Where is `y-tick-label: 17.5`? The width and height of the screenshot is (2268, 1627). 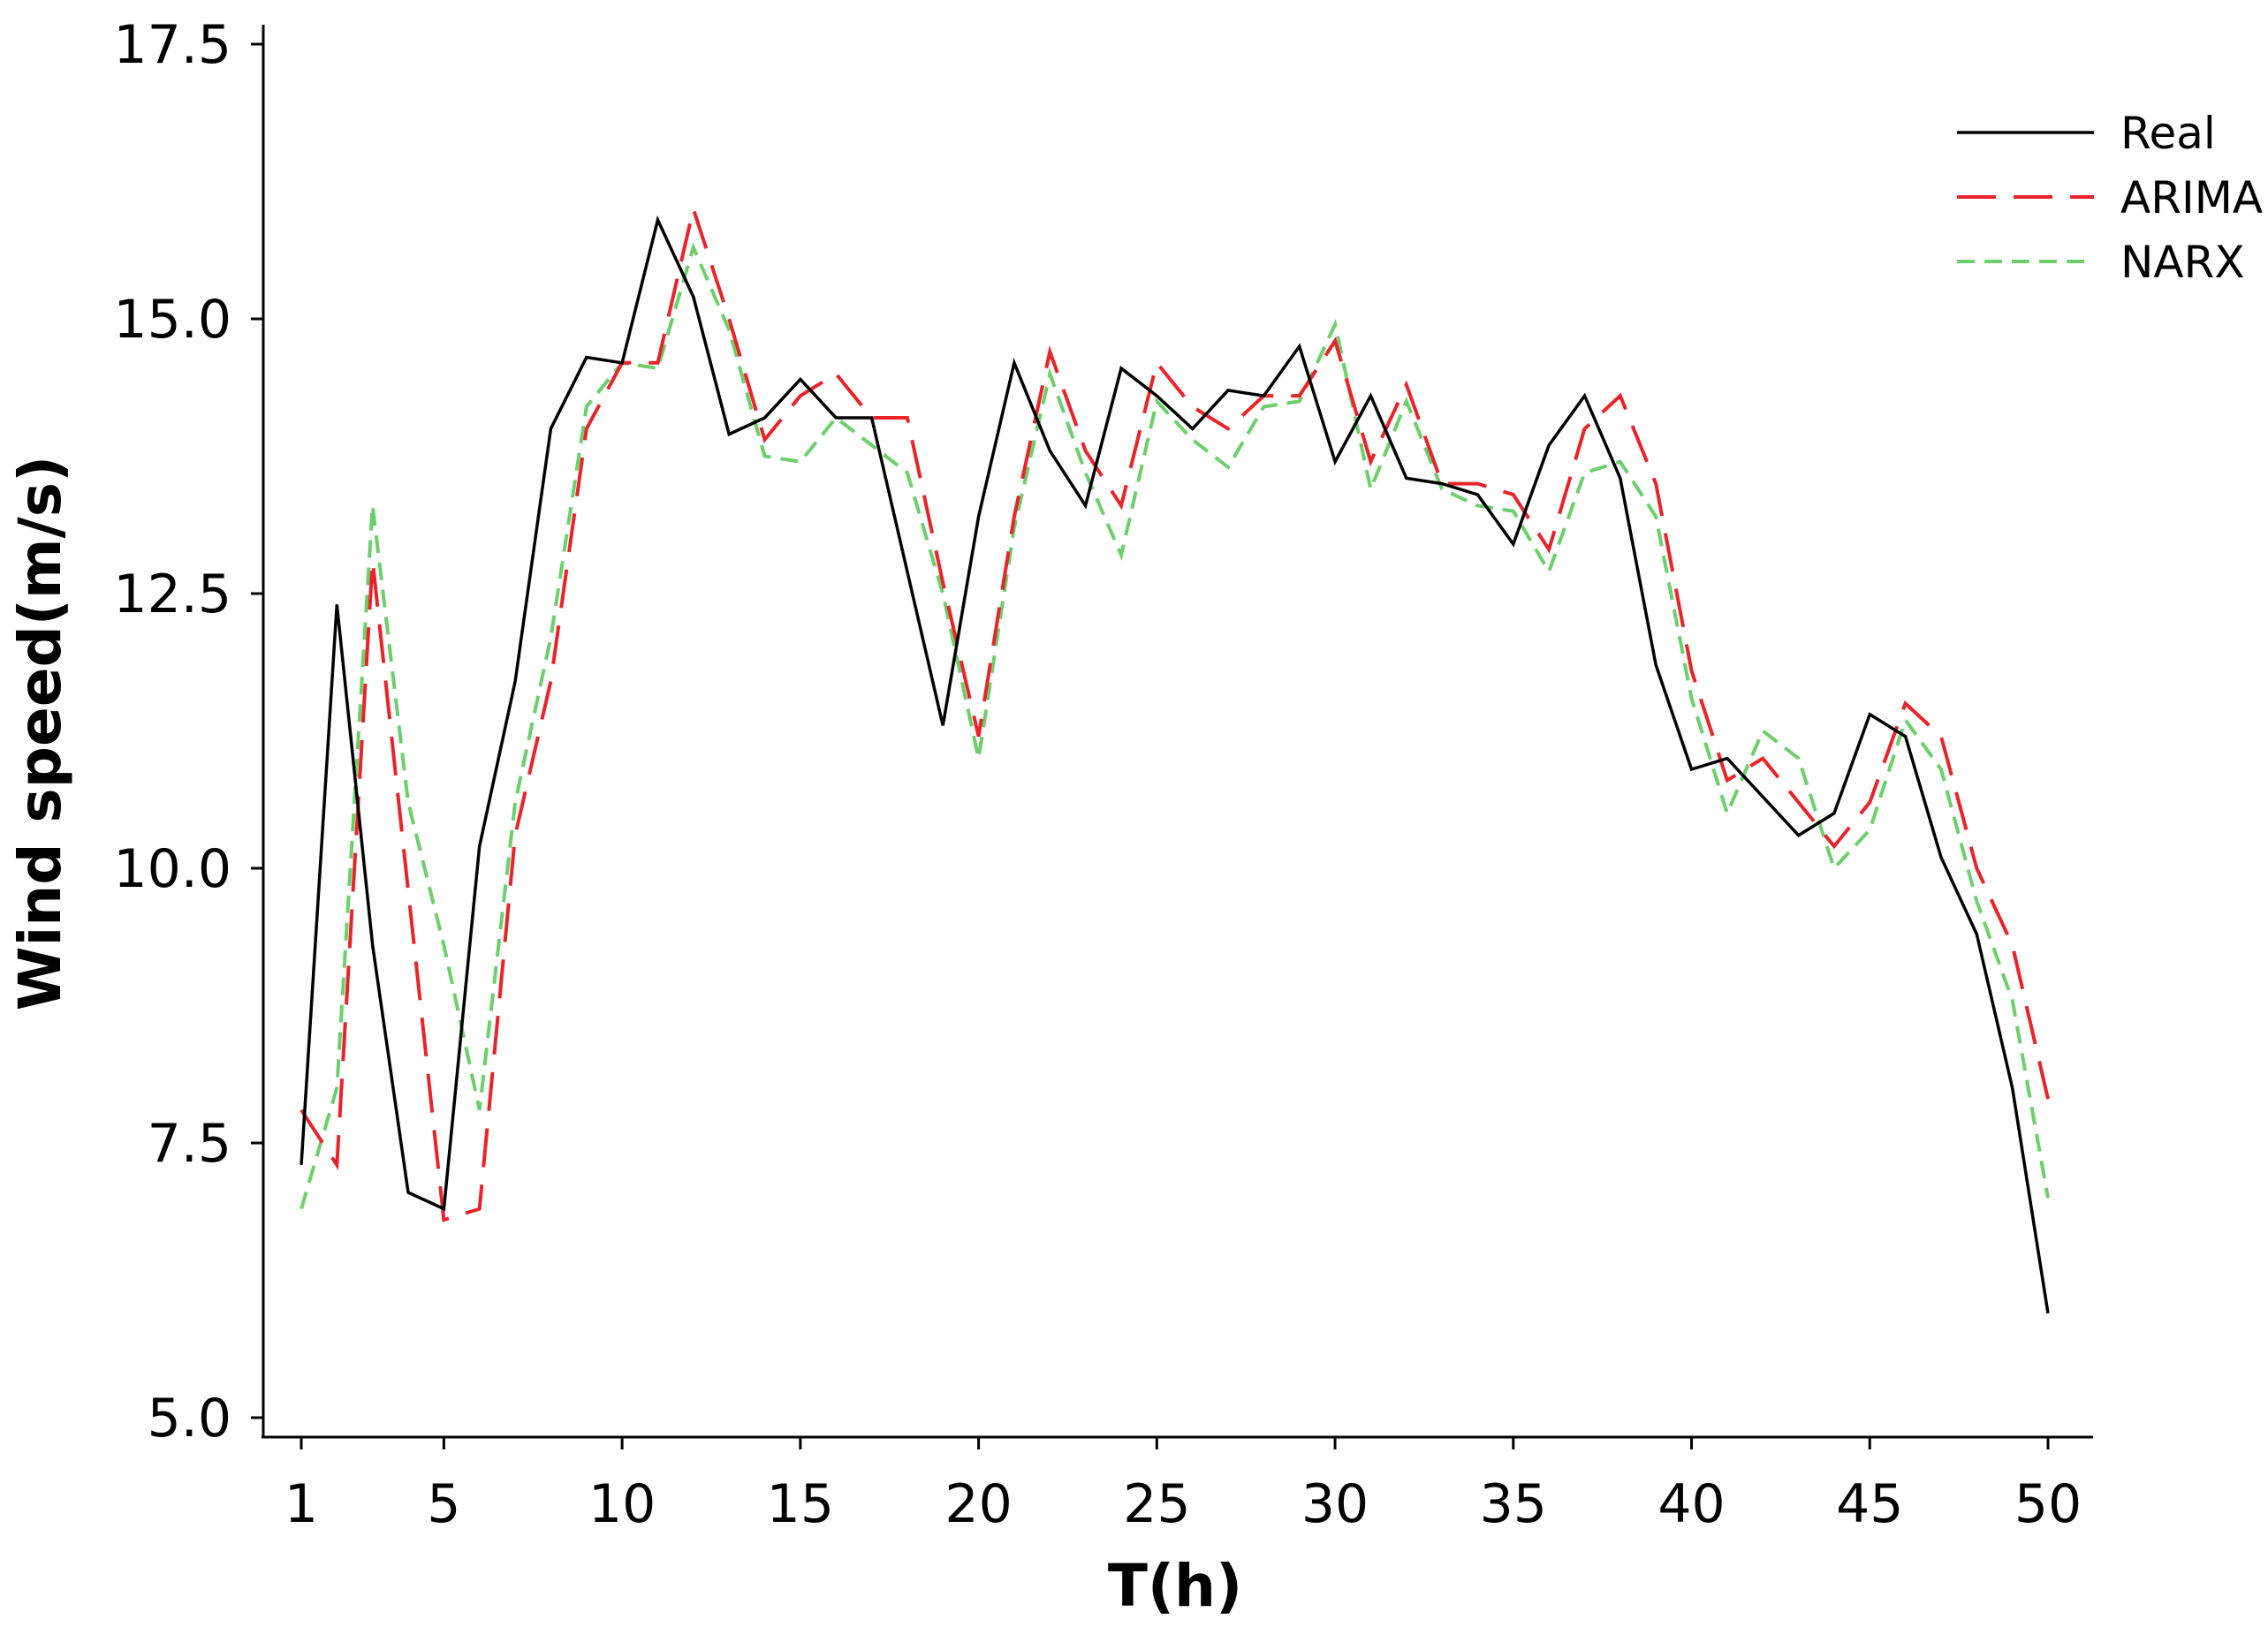 y-tick-label: 17.5 is located at coordinates (172, 45).